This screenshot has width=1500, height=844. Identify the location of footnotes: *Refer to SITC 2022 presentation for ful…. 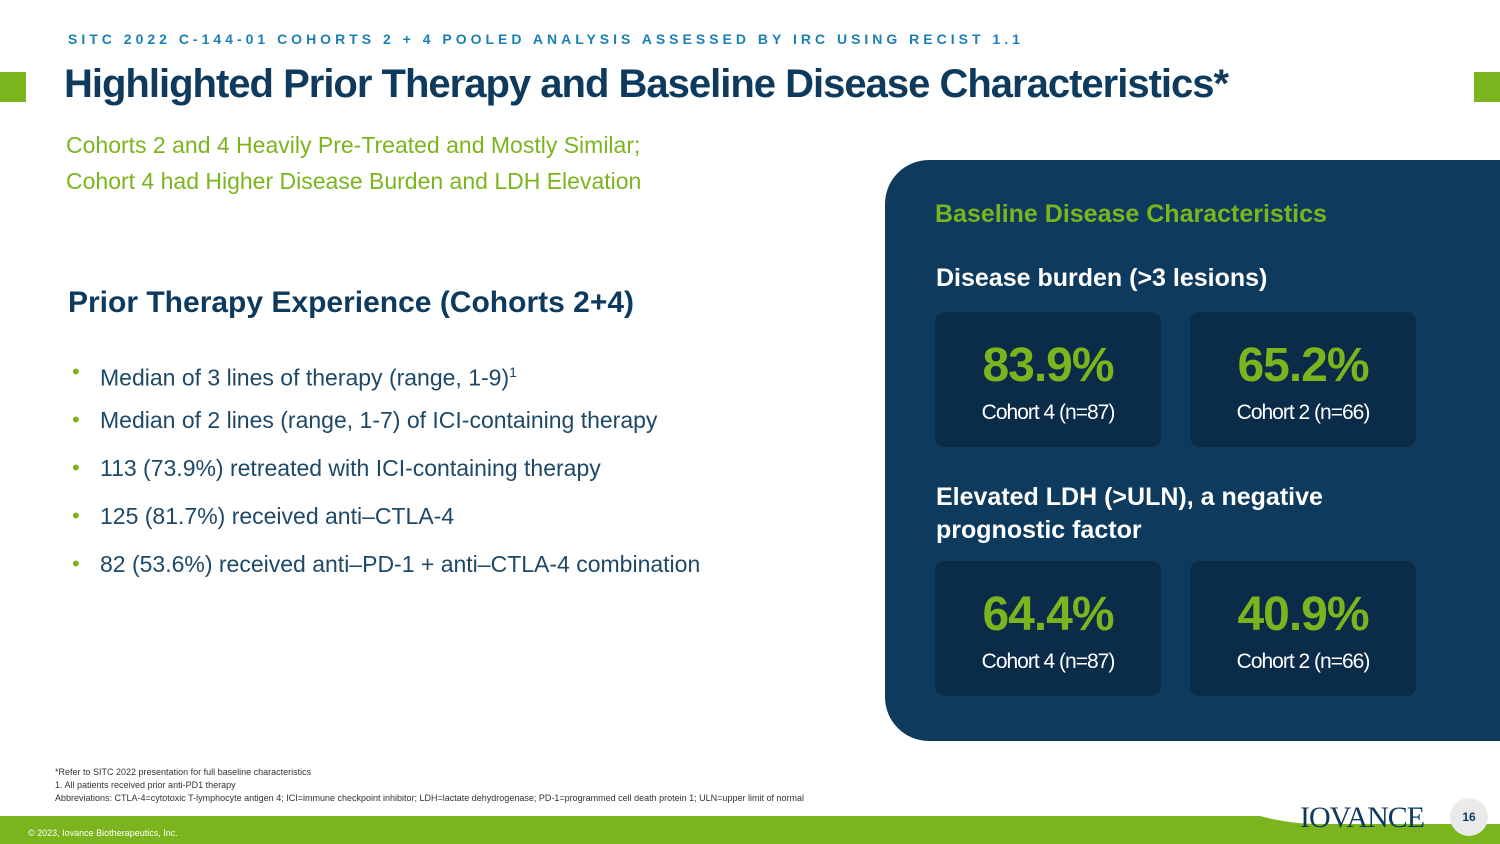
(429, 785).